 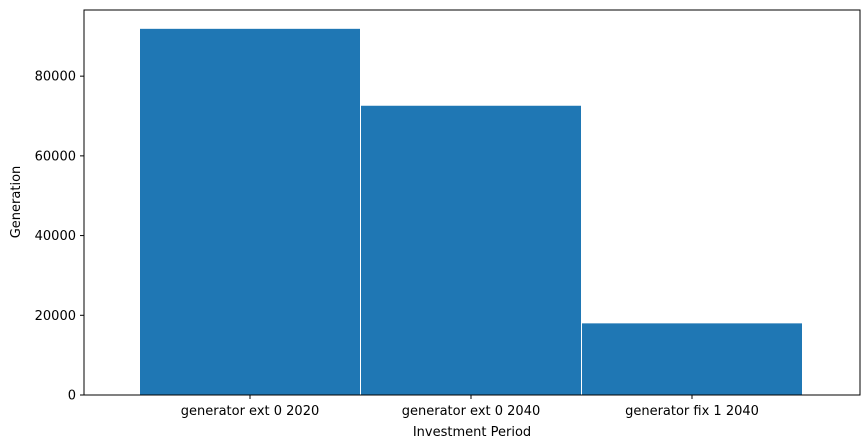 I want to click on y-tick-label-2: 20000, so click(x=55, y=316).